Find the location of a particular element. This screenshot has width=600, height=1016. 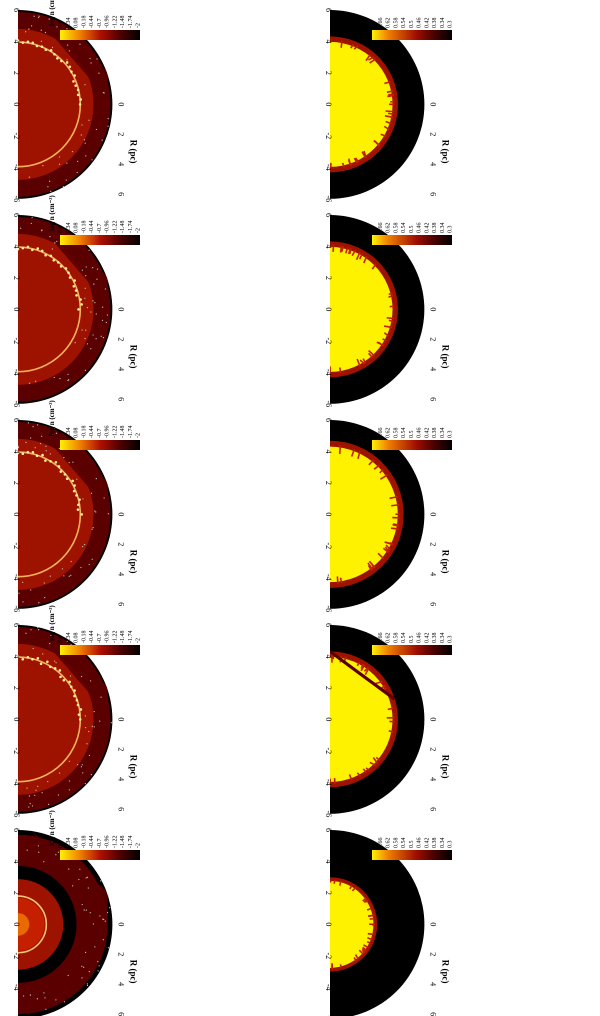

density-colorbar-tick: -0.7 is located at coordinates (100, 229).